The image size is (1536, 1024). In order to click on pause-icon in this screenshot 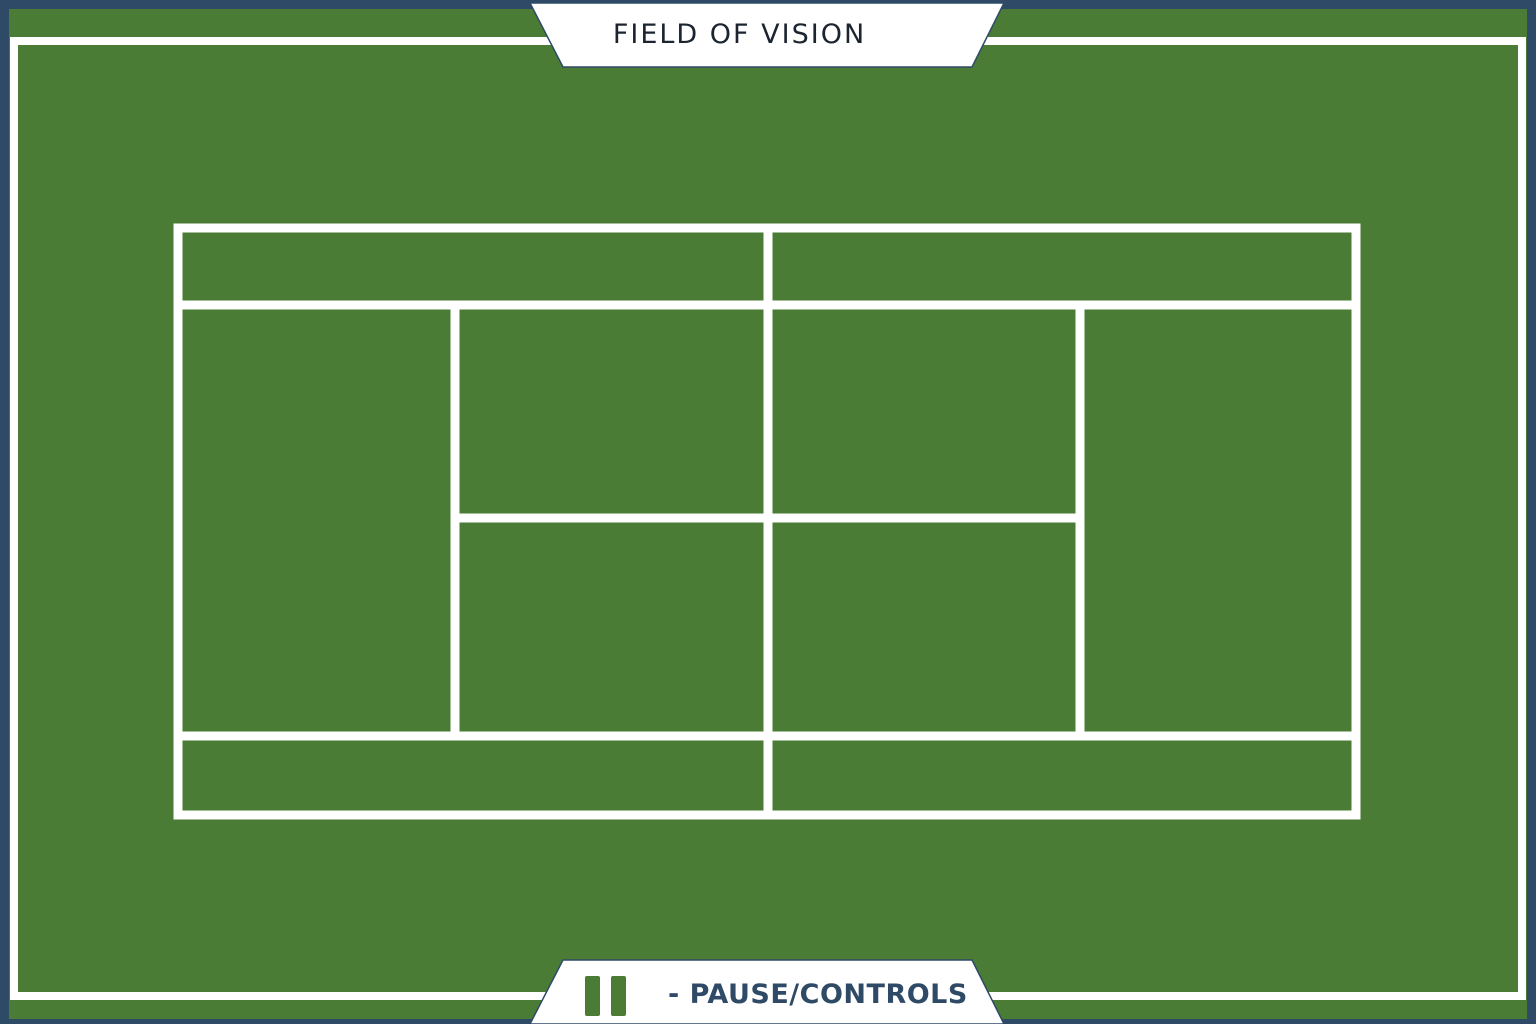, I will do `click(606, 996)`.